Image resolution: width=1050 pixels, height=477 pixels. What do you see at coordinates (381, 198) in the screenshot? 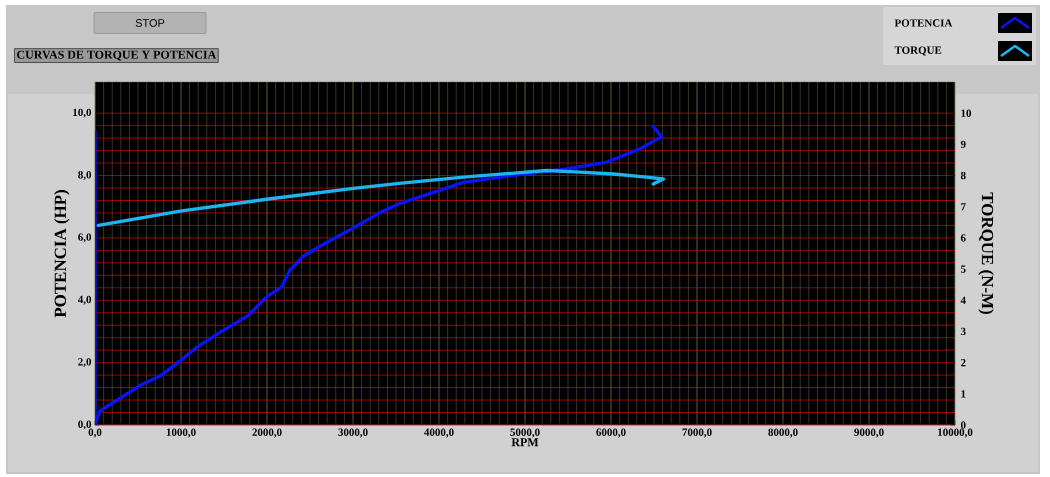
I see `line-series` at bounding box center [381, 198].